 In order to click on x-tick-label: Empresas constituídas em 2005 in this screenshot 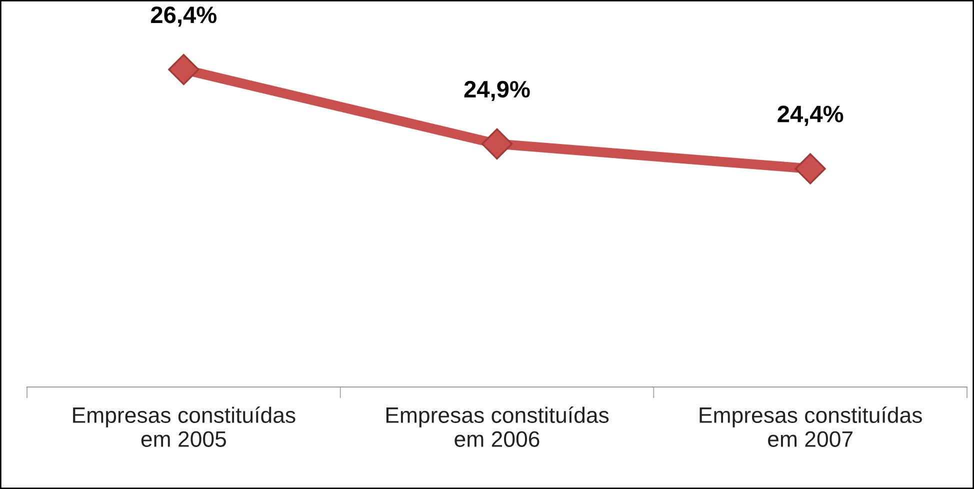, I will do `click(184, 426)`.